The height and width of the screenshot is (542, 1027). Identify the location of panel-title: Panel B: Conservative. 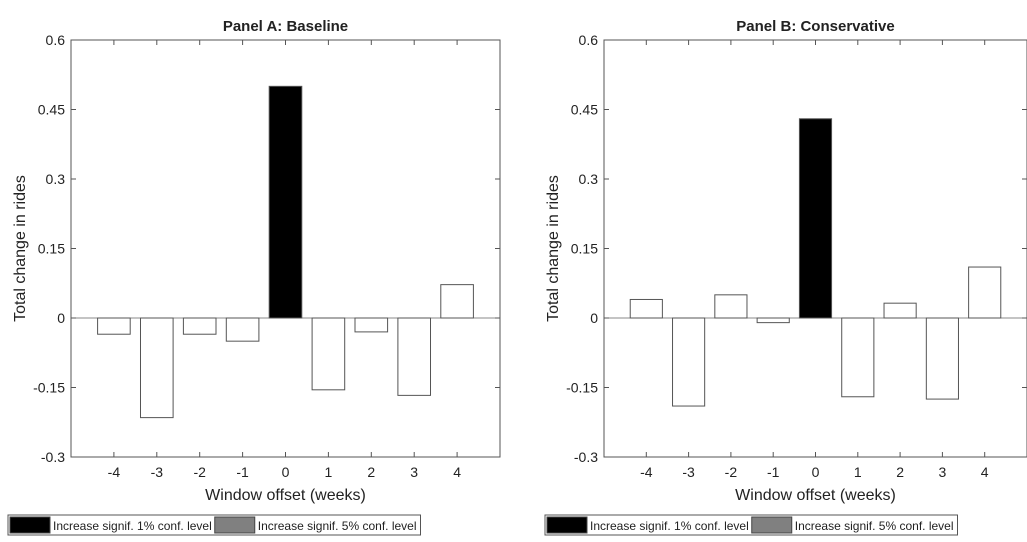
(815, 26).